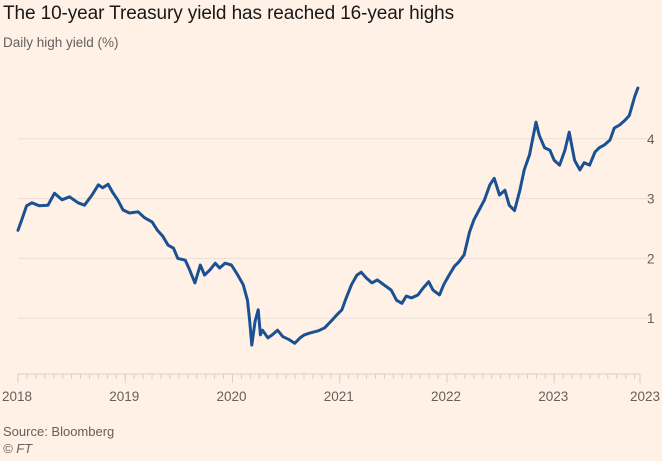 The height and width of the screenshot is (461, 662). Describe the element at coordinates (231, 396) in the screenshot. I see `x-tick-label: 2020` at that location.